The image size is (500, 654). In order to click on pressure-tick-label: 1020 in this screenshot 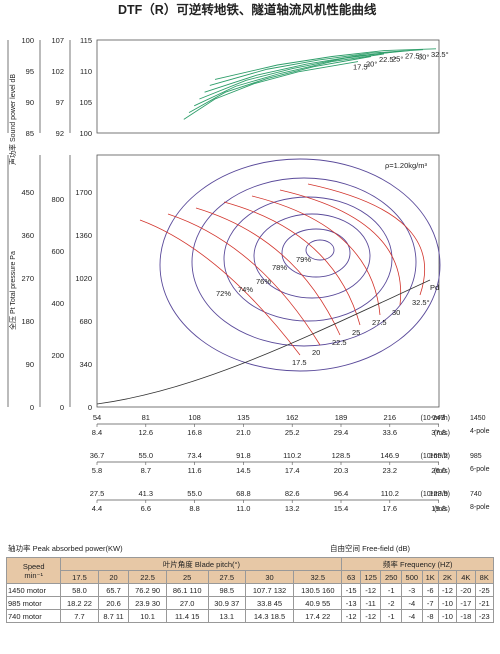, I will do `click(83, 278)`.